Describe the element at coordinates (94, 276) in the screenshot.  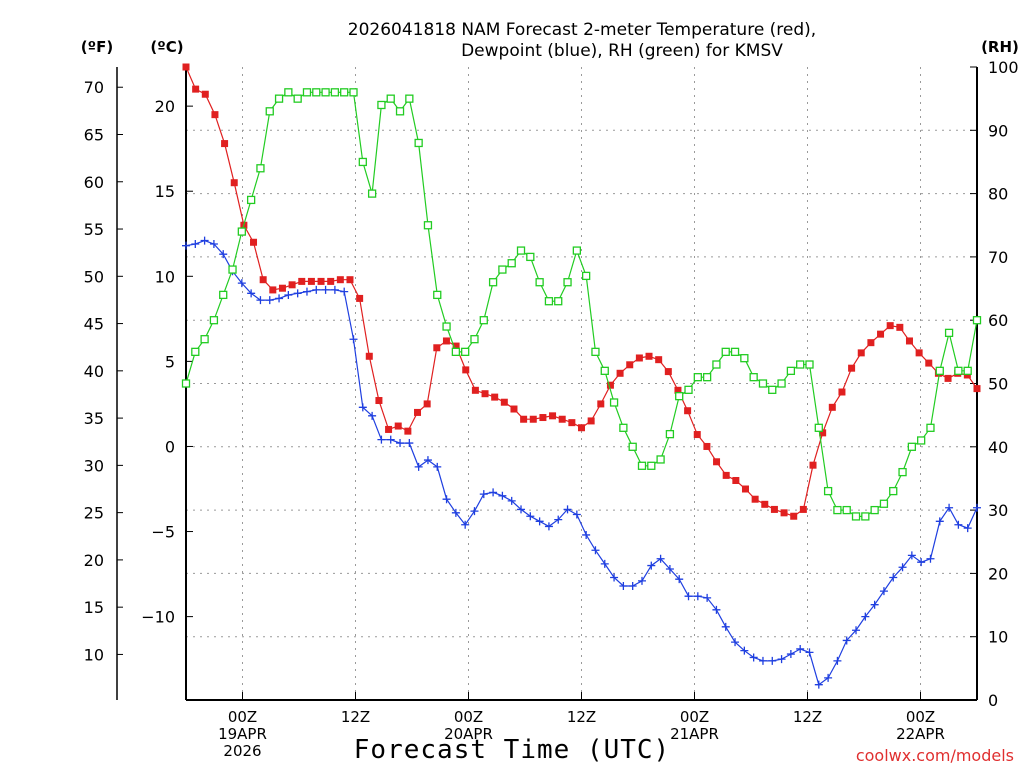
I see `fahrenheit-tick-label: 50` at that location.